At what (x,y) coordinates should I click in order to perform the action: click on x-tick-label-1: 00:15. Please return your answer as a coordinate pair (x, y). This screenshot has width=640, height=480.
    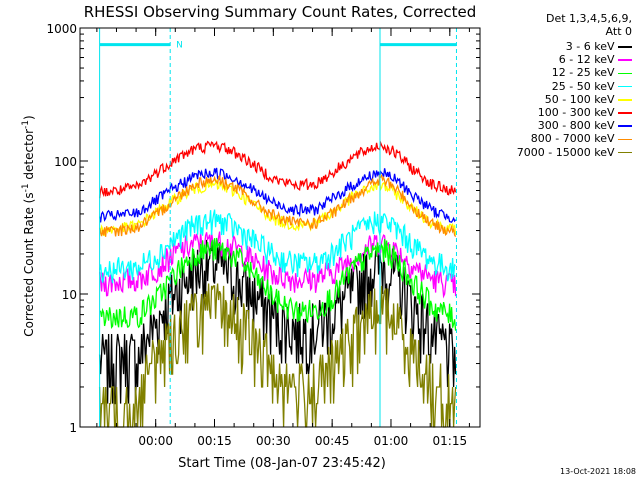
    Looking at the image, I should click on (214, 441).